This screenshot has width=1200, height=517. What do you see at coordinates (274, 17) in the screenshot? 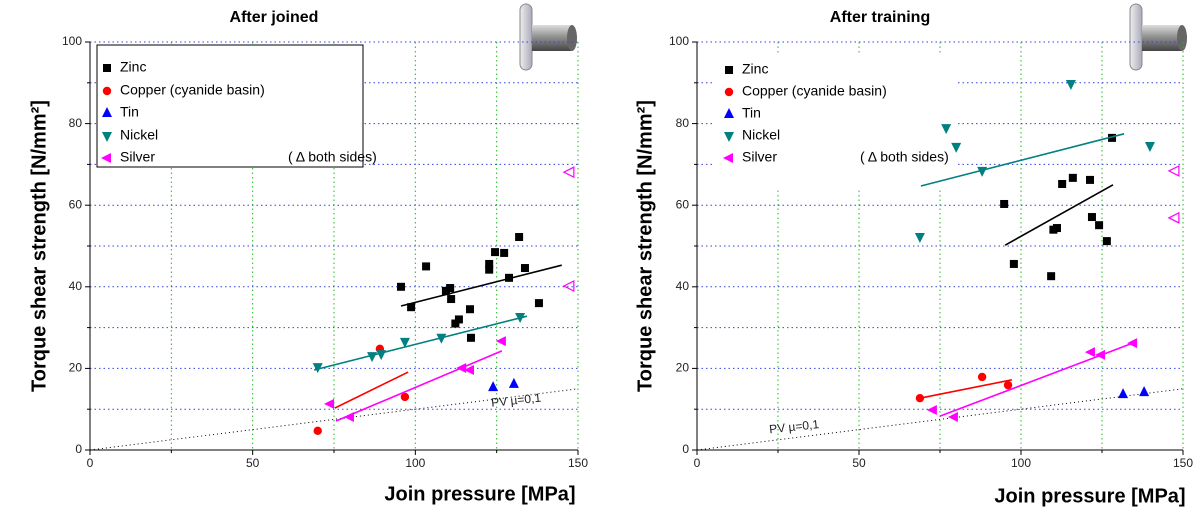
I see `chart-title: After joined` at bounding box center [274, 17].